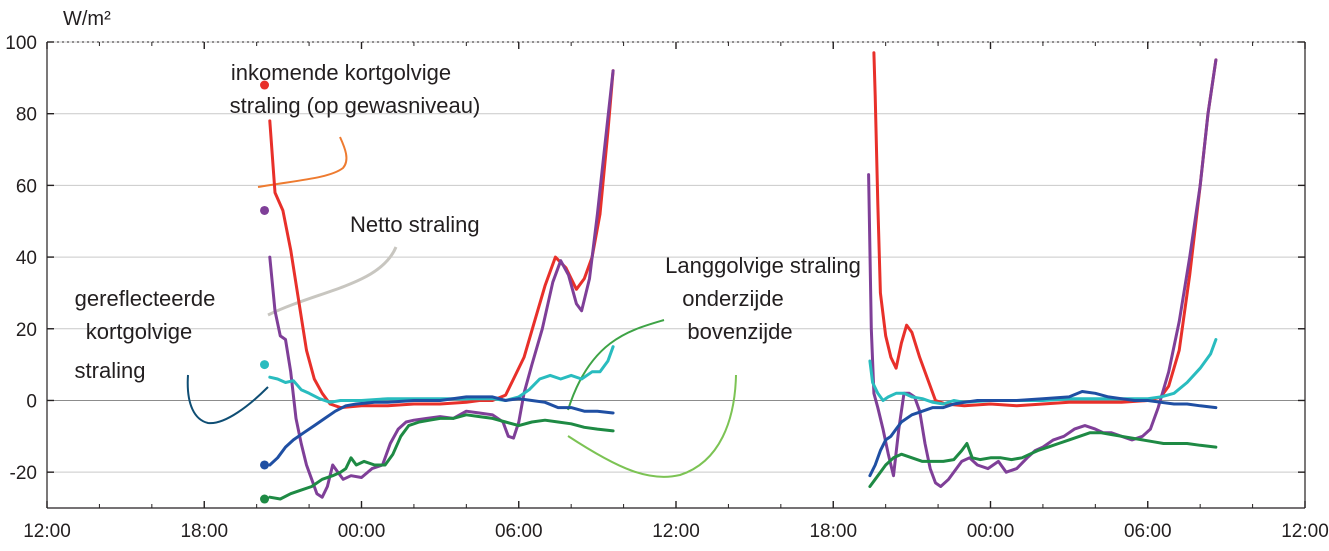 The height and width of the screenshot is (551, 1329). I want to click on y-tick-label: 60, so click(26, 186).